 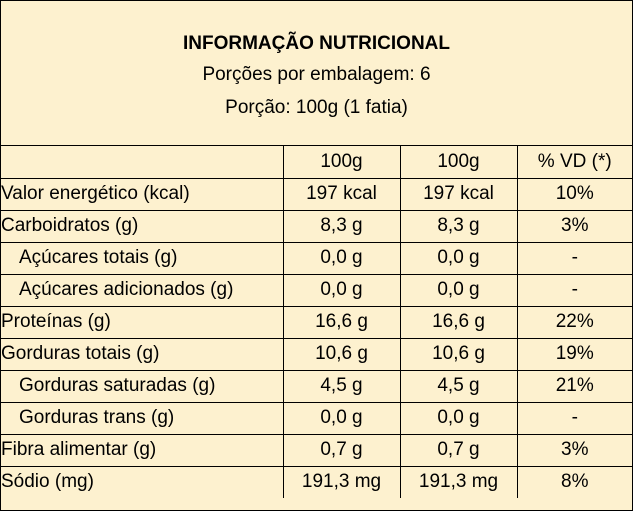 What do you see at coordinates (316, 43) in the screenshot?
I see `label-title: INFORMAÇÃO NUTRICIONAL` at bounding box center [316, 43].